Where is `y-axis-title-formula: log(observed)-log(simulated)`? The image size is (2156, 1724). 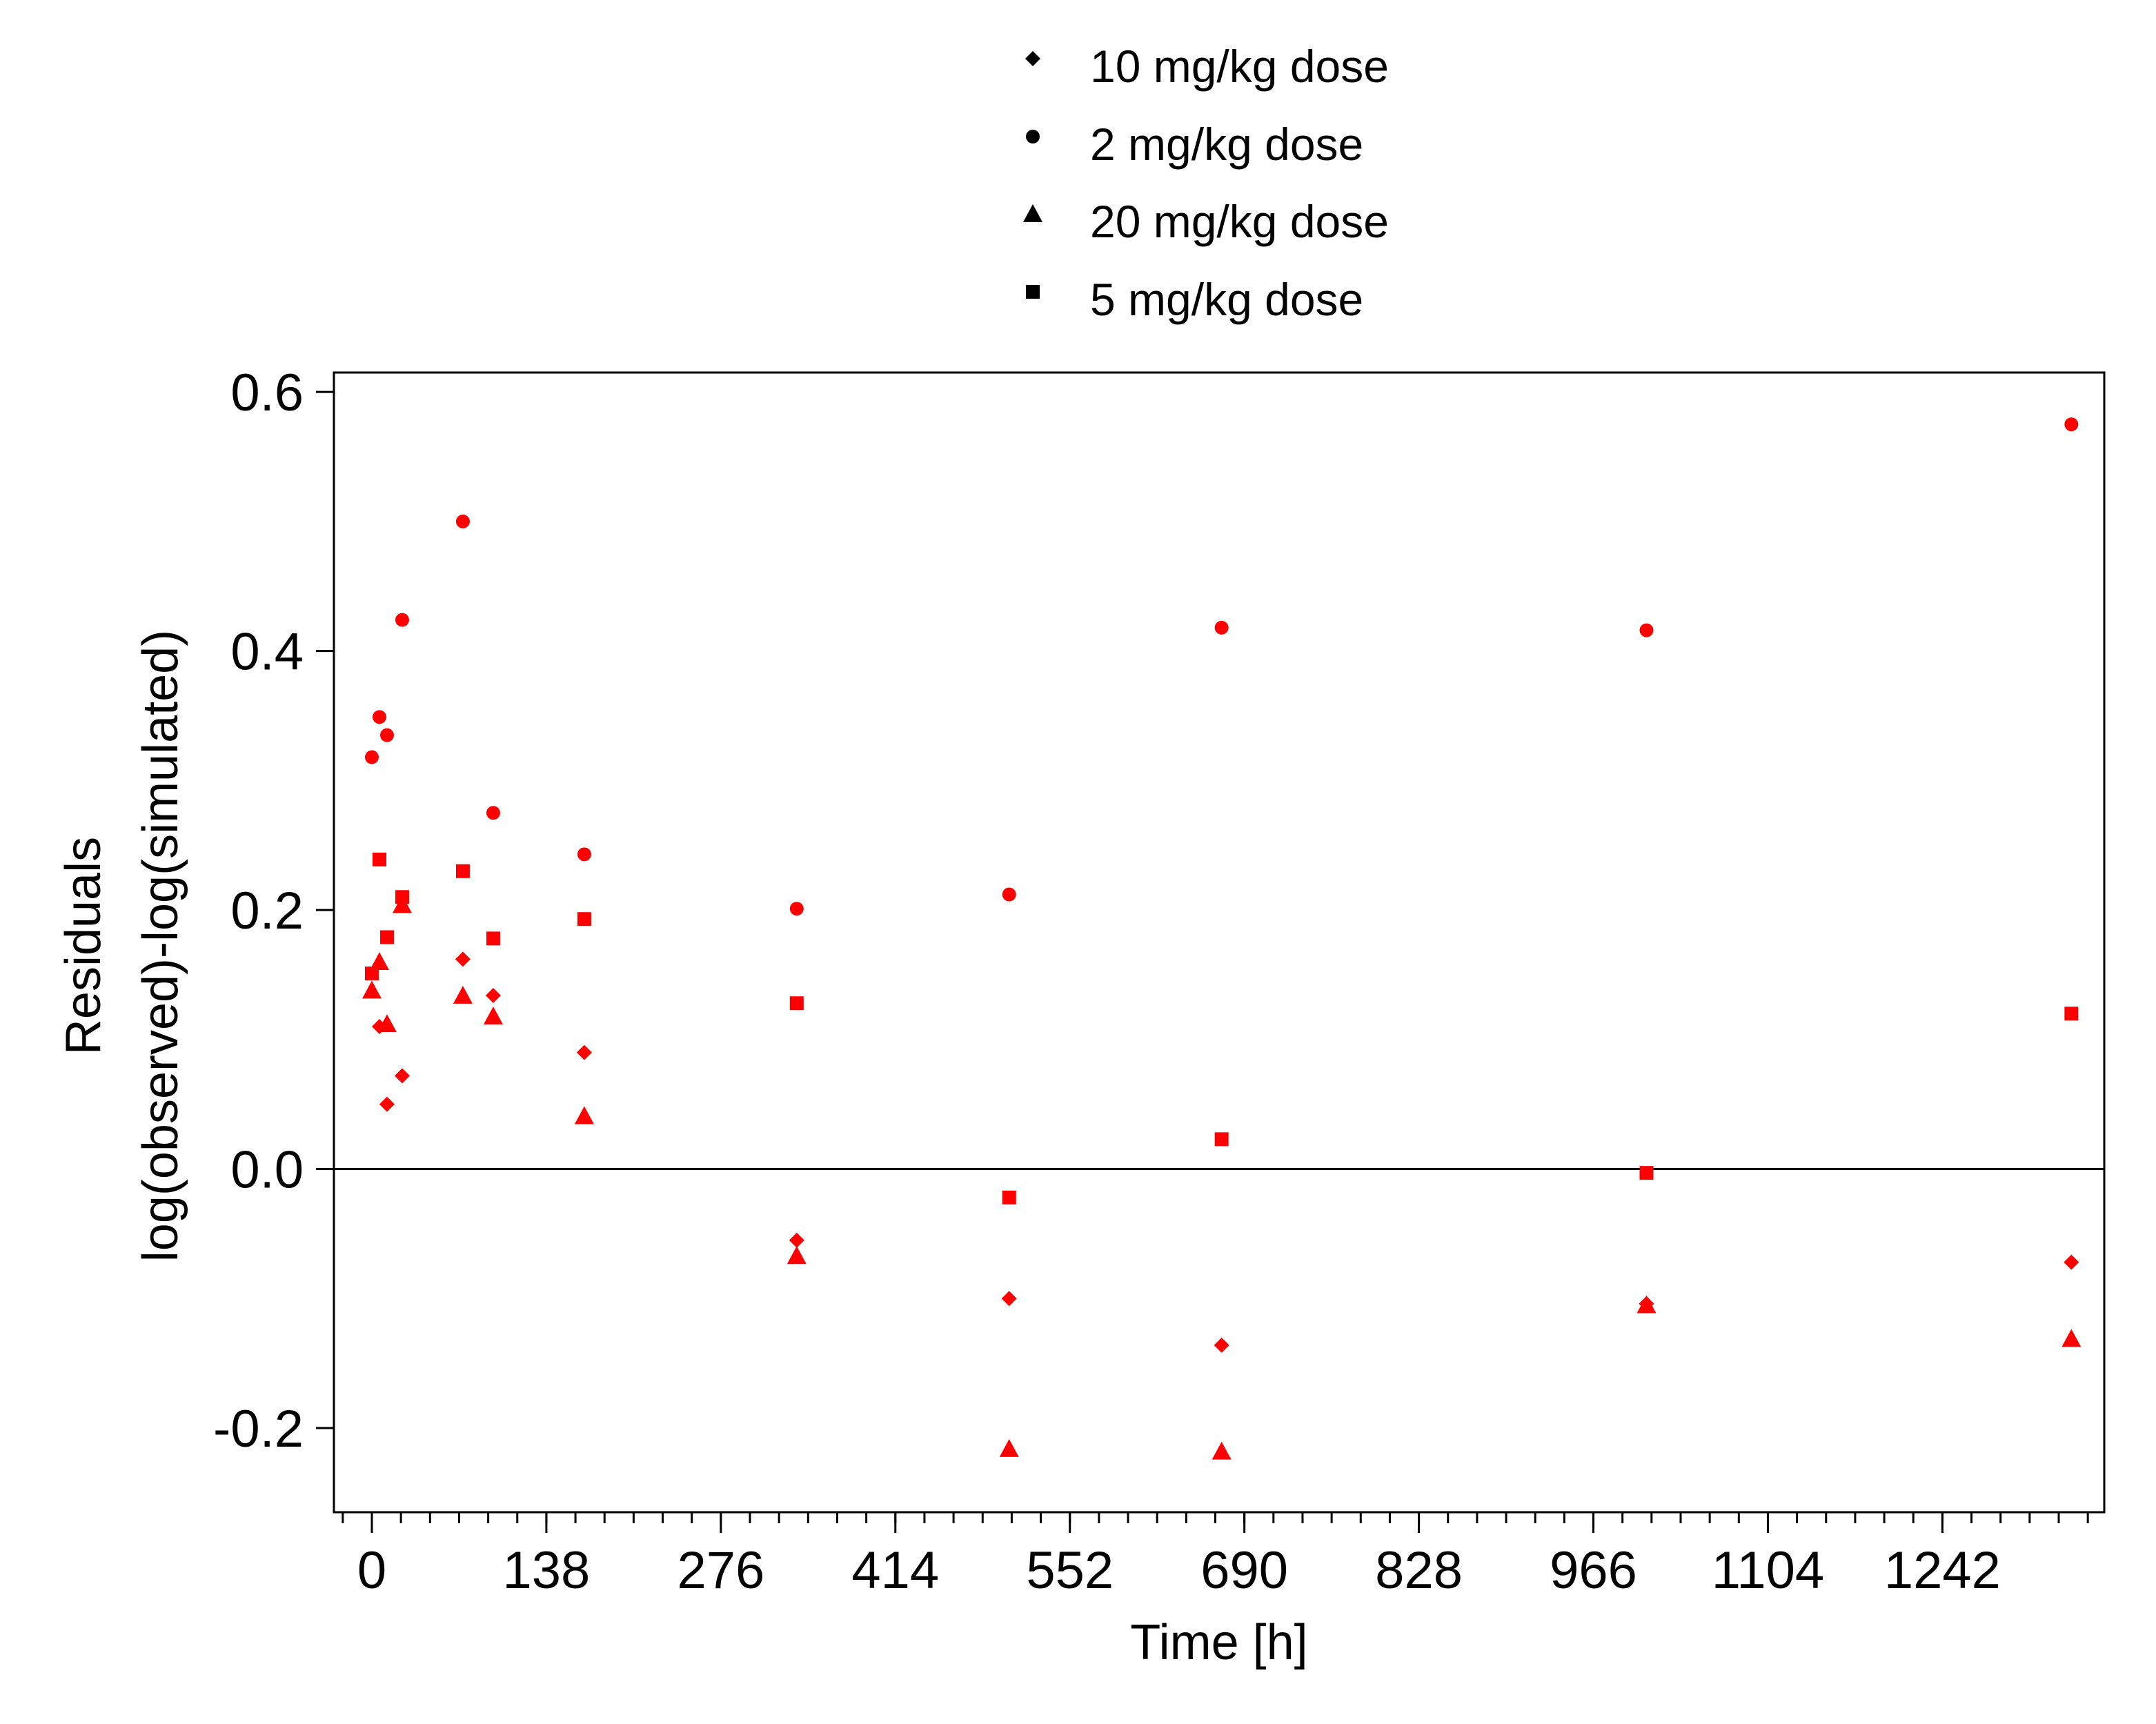 y-axis-title-formula: log(observed)-log(simulated) is located at coordinates (161, 946).